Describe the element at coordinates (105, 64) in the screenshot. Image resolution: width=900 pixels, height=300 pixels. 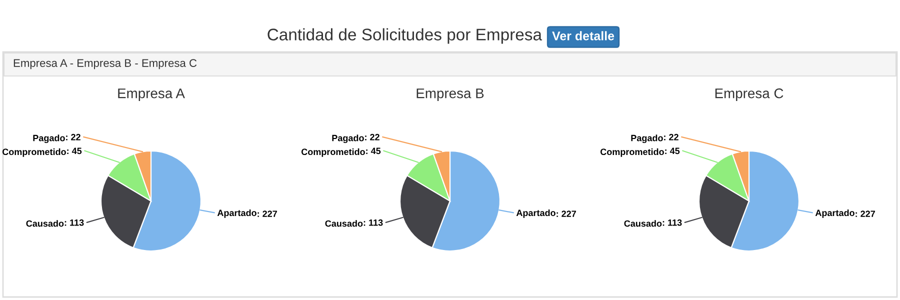
I see `text: Empresa A - Empresa B - Empresa C` at that location.